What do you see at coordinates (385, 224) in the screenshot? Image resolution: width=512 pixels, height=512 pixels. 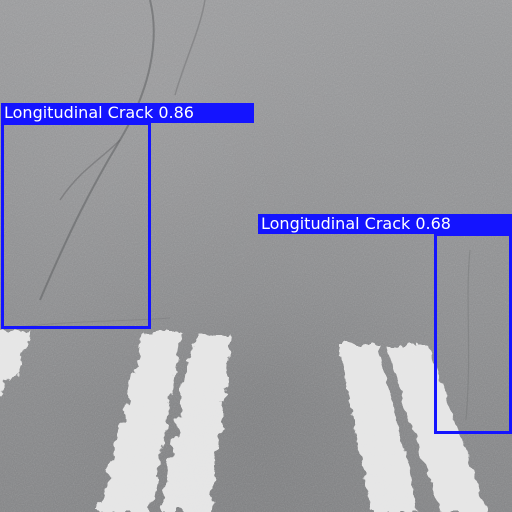 I see `detection-label: Longitudinal Crack 0.68` at bounding box center [385, 224].